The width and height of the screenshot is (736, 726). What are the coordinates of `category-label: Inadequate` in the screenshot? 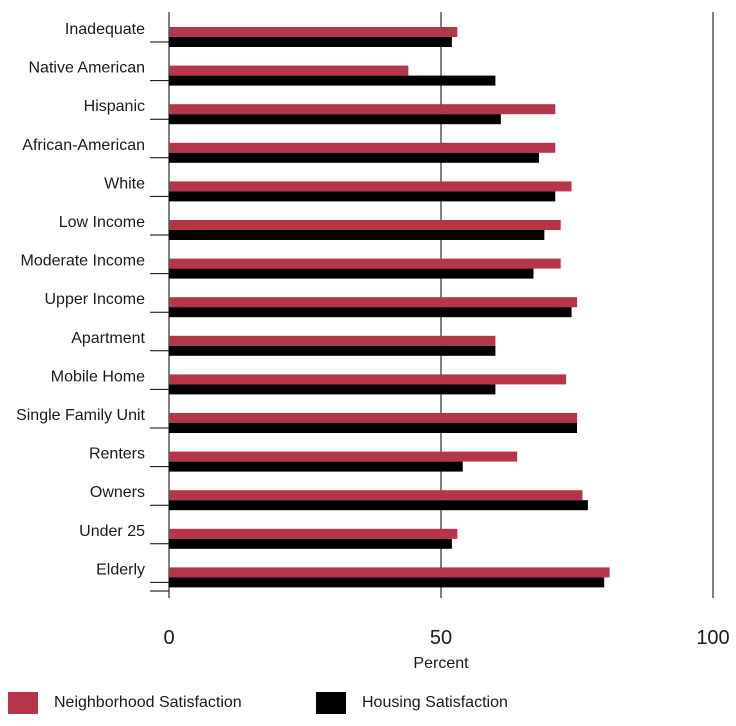 It's located at (105, 29).